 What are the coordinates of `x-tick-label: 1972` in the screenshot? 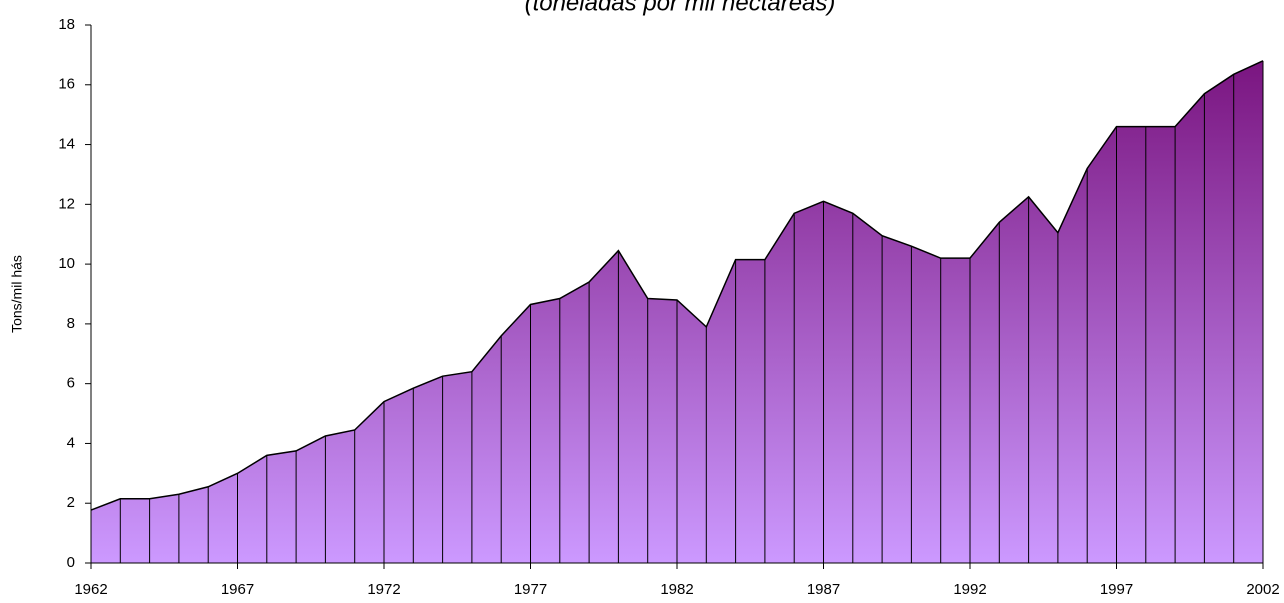 It's located at (383, 589).